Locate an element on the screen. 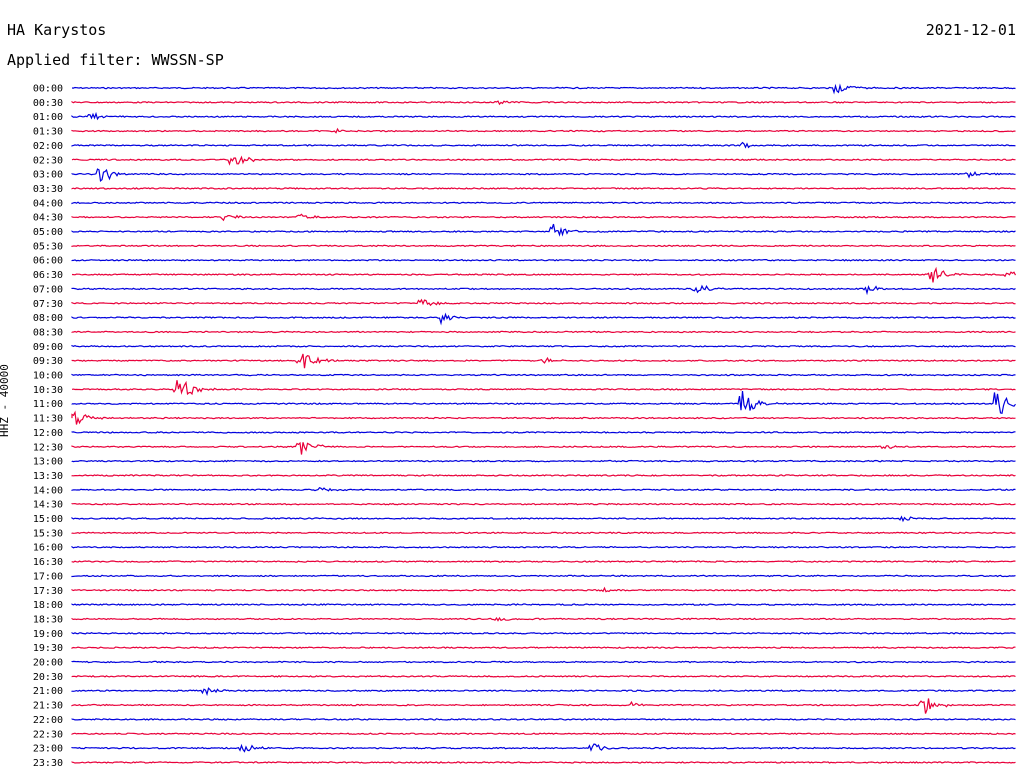 The height and width of the screenshot is (780, 1024). row-time-label: 07:00 is located at coordinates (48, 289).